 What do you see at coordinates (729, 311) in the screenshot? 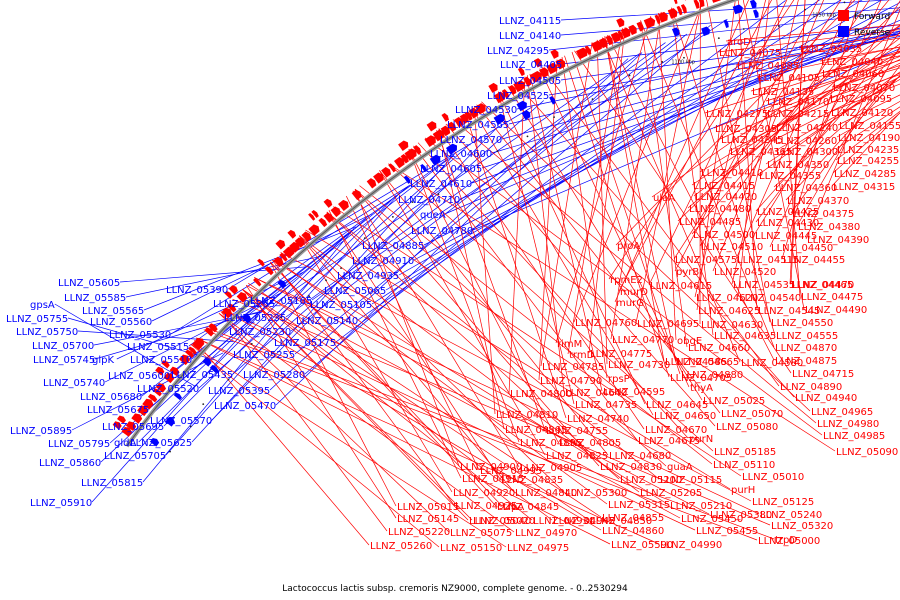
I see `forward-gene-label: LLNZ_04625` at bounding box center [729, 311].